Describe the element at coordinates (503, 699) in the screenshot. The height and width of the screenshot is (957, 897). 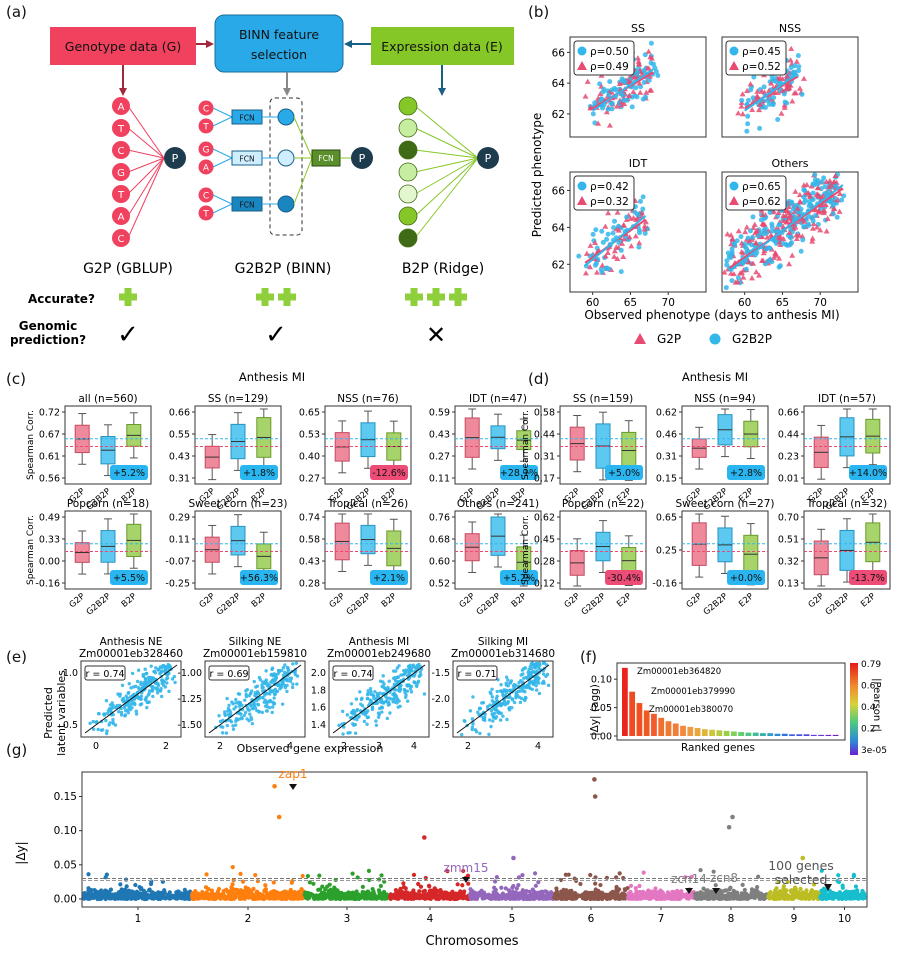
I see `e-identity-line` at that location.